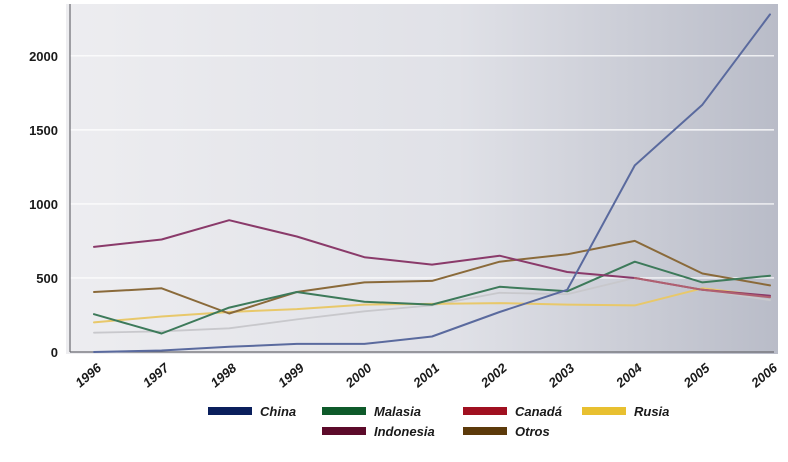  I want to click on x-tick-label: 2000, so click(358, 375).